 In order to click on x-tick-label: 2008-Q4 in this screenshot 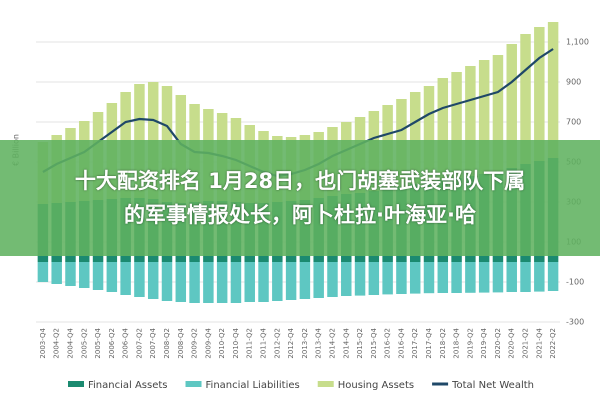, I will do `click(181, 342)`.